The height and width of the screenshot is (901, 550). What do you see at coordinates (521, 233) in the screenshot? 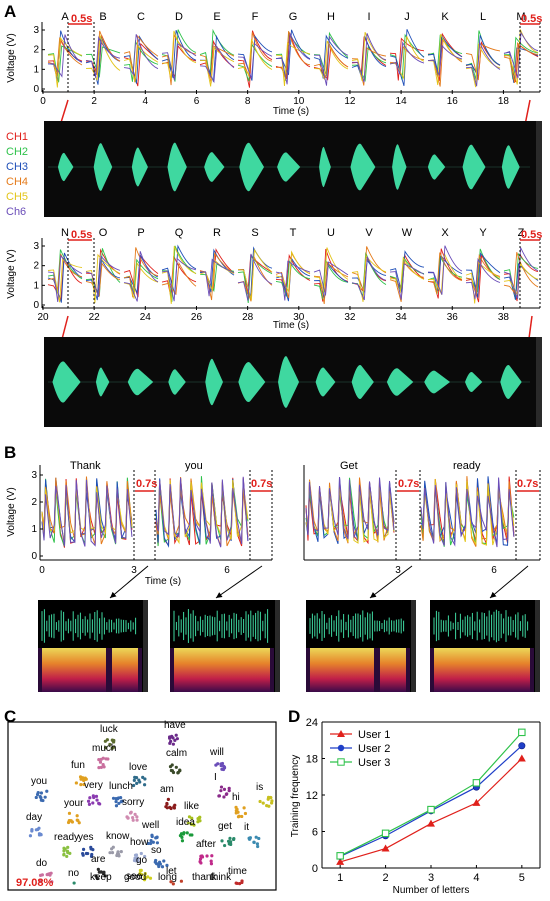
I see `letter-label: Z` at bounding box center [521, 233].